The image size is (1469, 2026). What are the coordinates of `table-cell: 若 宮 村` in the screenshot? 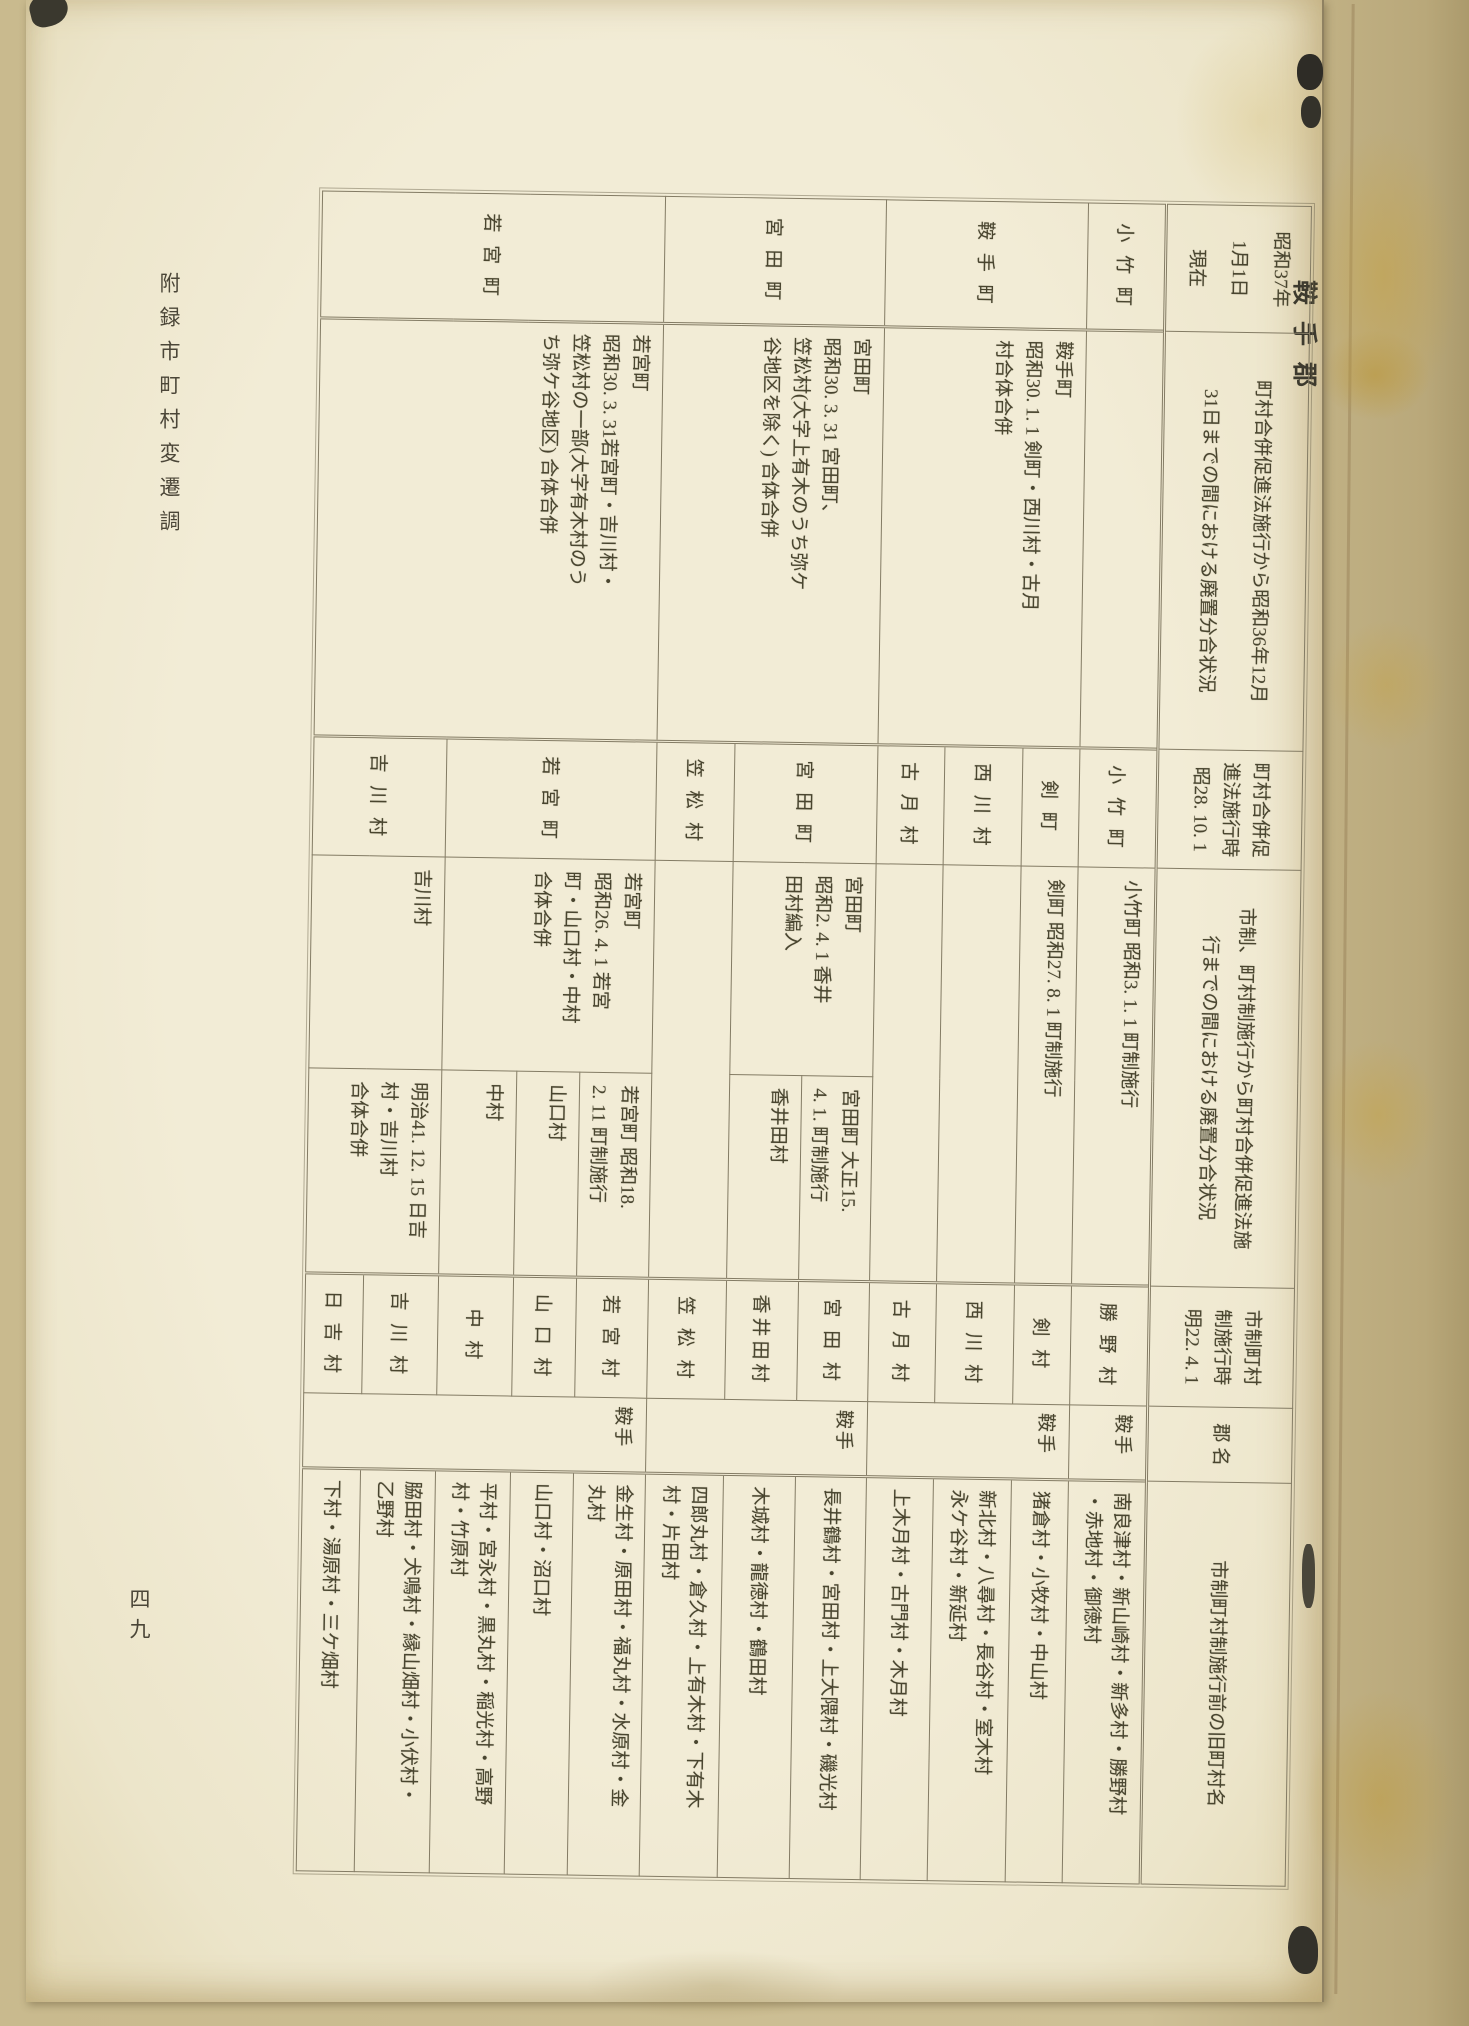 It's located at (611, 1338).